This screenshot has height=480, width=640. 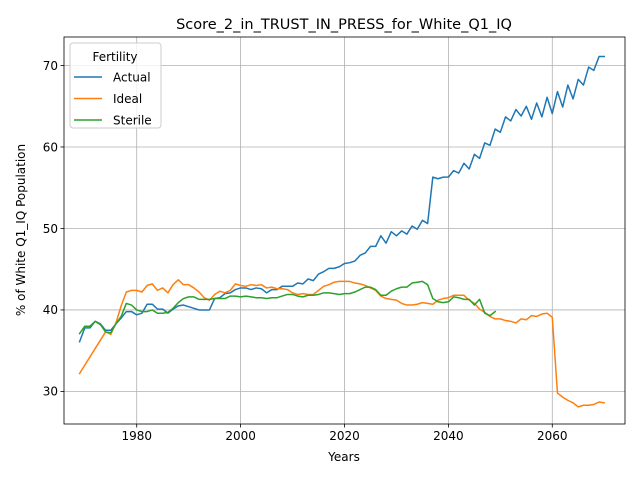 I want to click on y-tick-label: 50, so click(x=50, y=229).